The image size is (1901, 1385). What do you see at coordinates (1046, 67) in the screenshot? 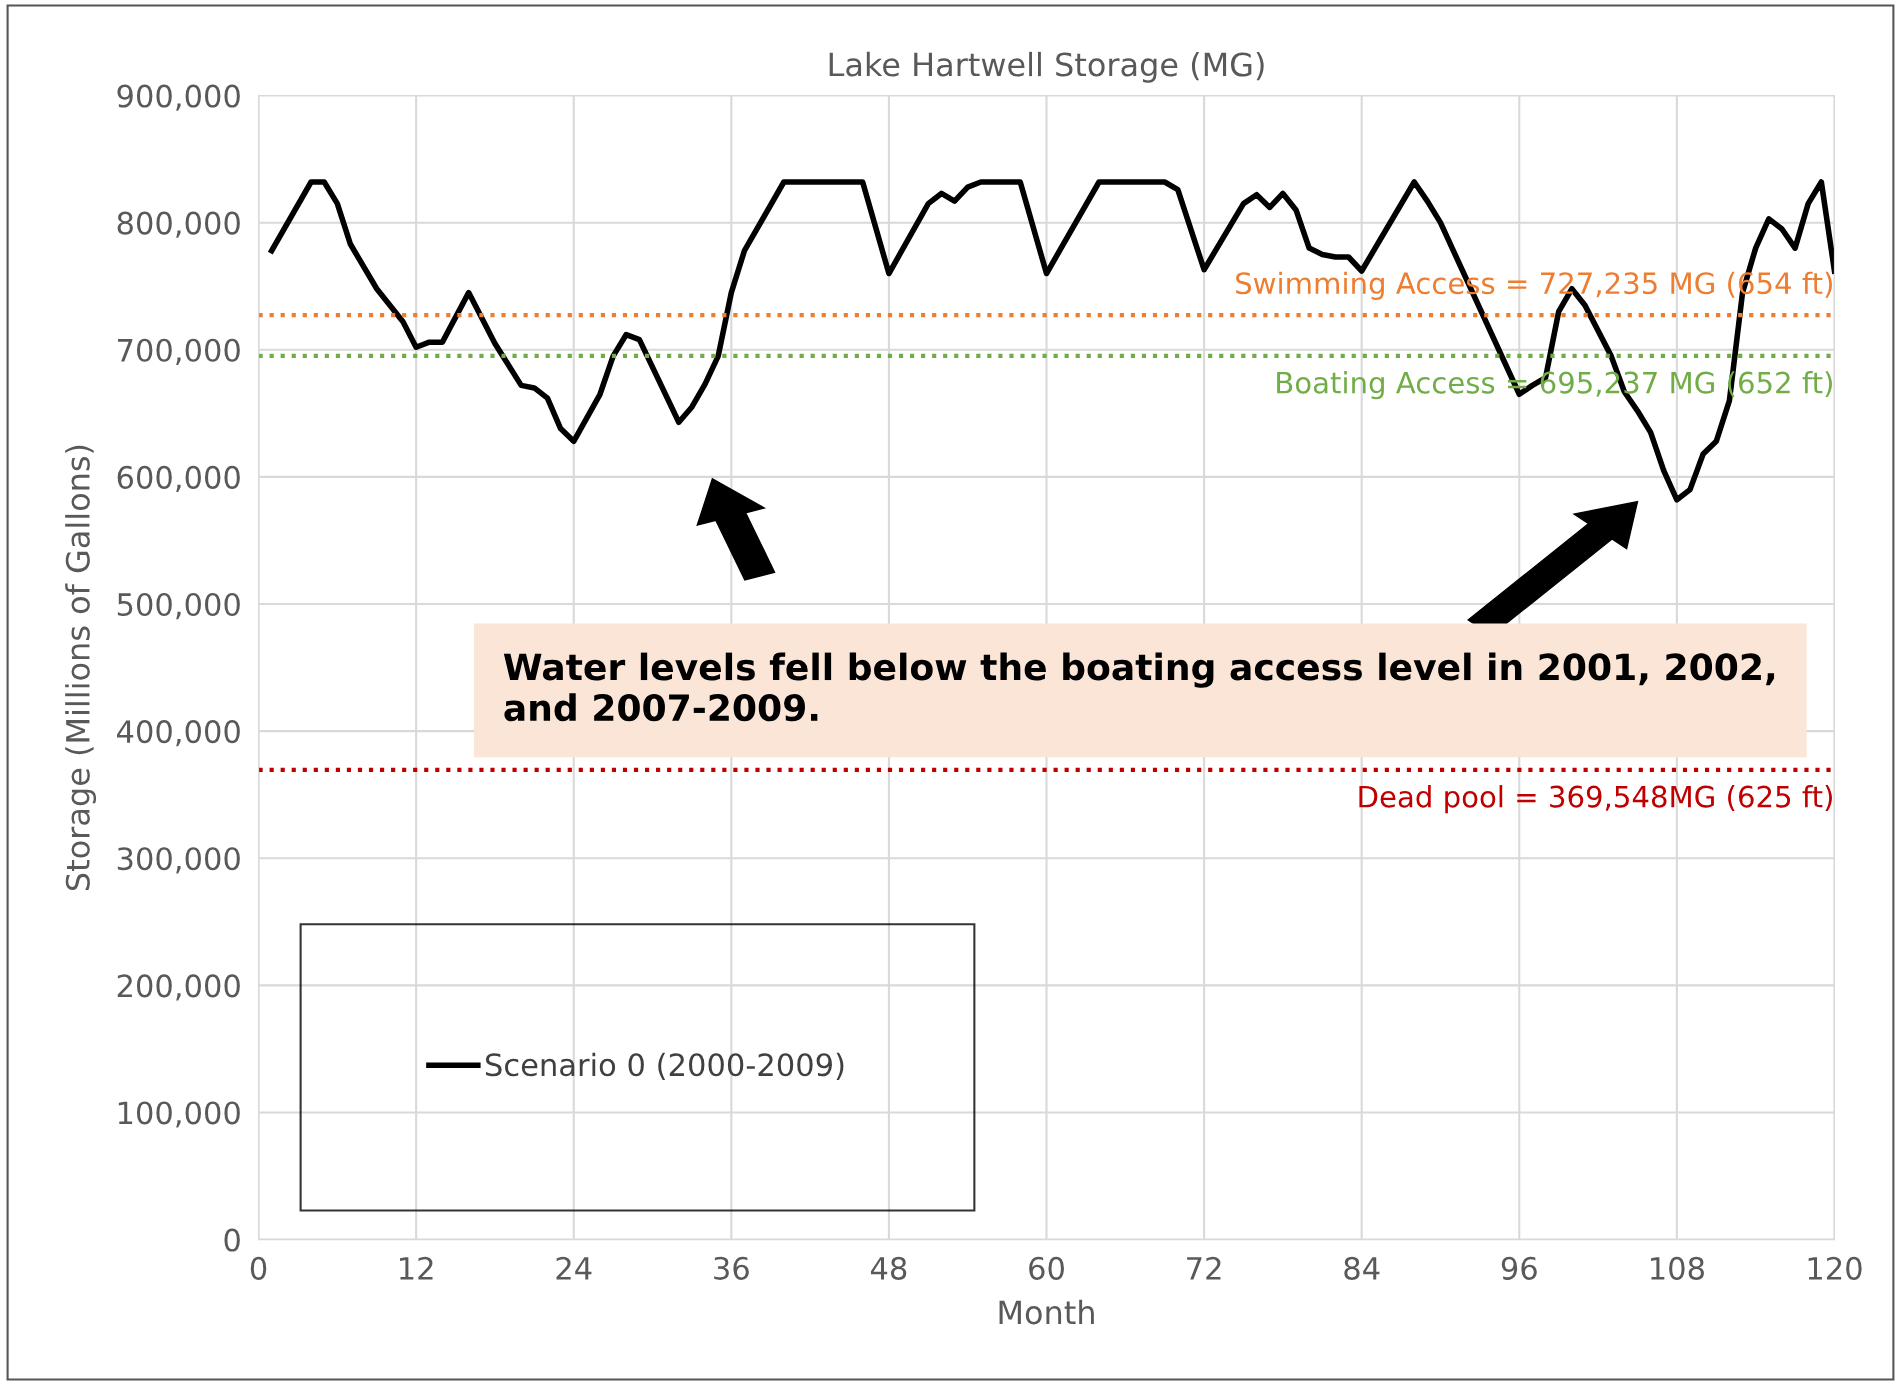
I see `chart-title: Lake Hartwell Storage (MG)` at bounding box center [1046, 67].